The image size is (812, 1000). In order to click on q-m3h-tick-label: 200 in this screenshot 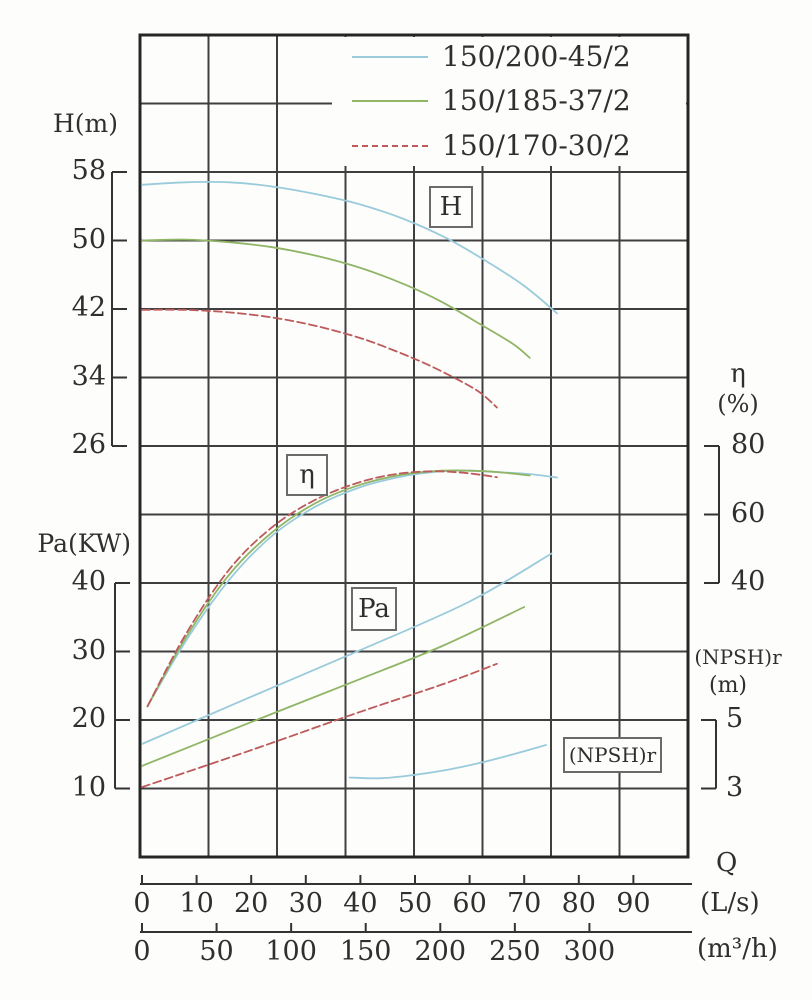, I will do `click(440, 951)`.